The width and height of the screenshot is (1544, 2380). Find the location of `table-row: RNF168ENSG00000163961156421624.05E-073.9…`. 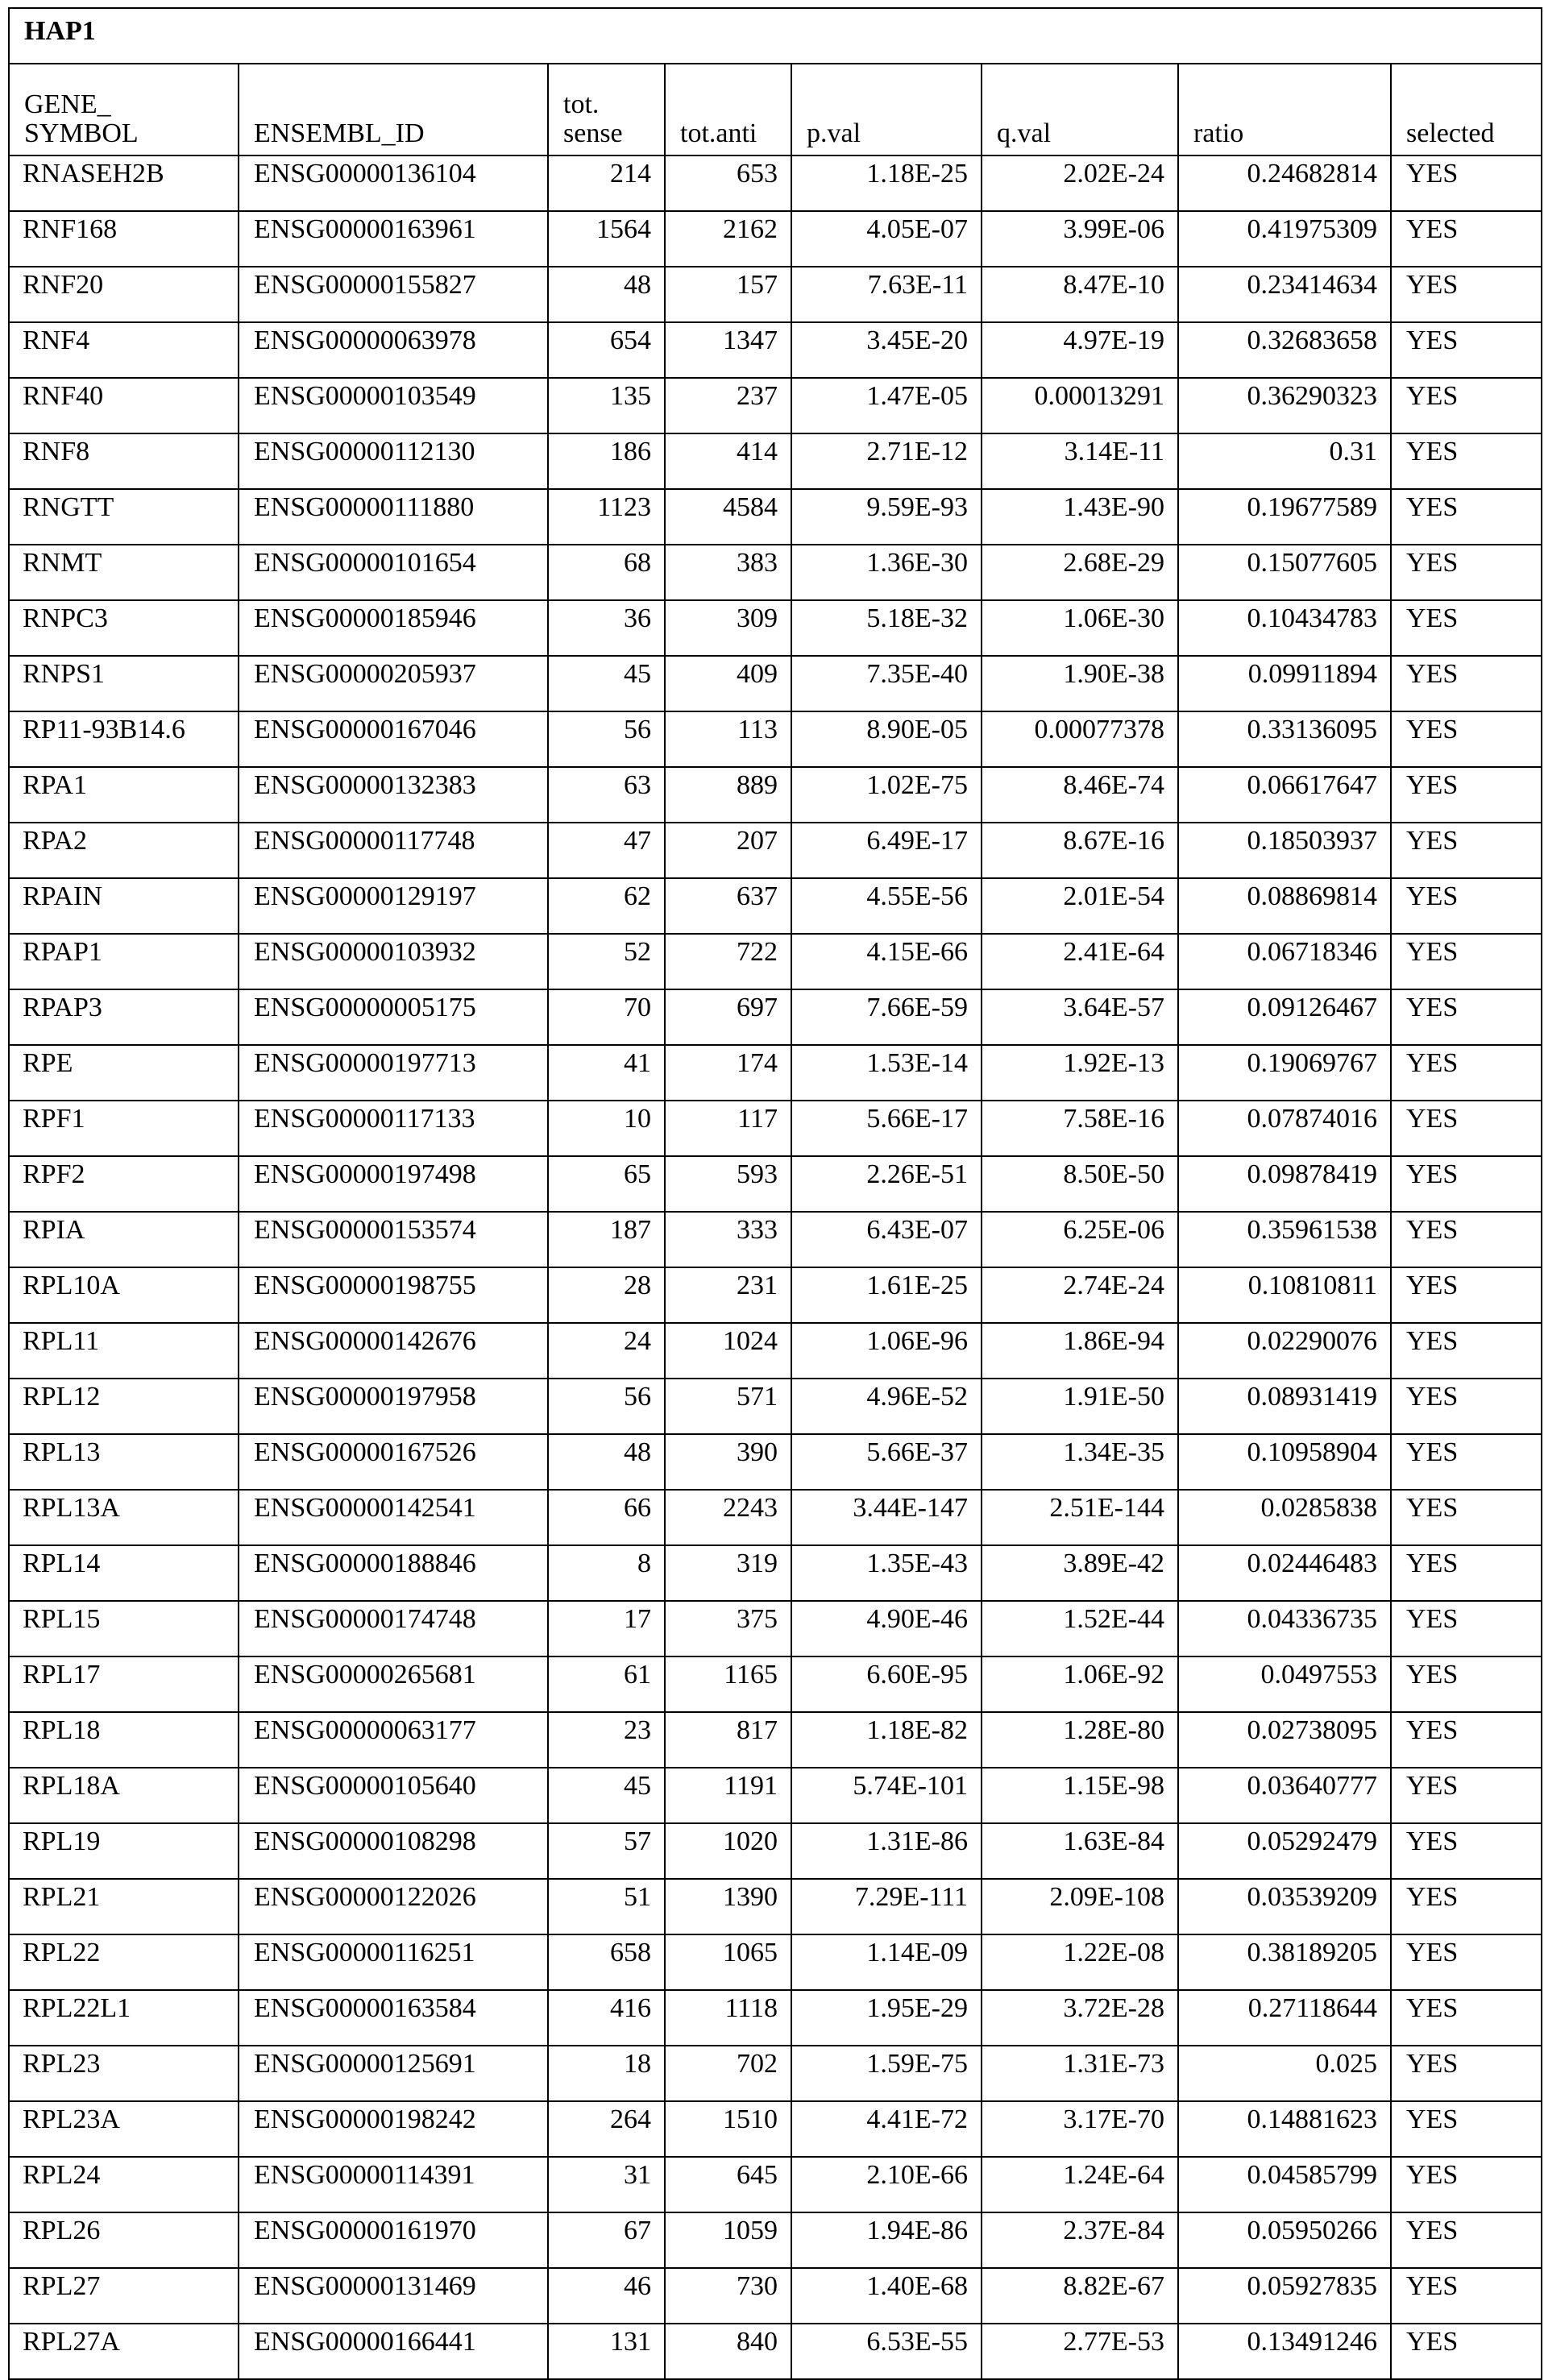

table-row: RNF168ENSG00000163961156421624.05E-073.9… is located at coordinates (775, 239).